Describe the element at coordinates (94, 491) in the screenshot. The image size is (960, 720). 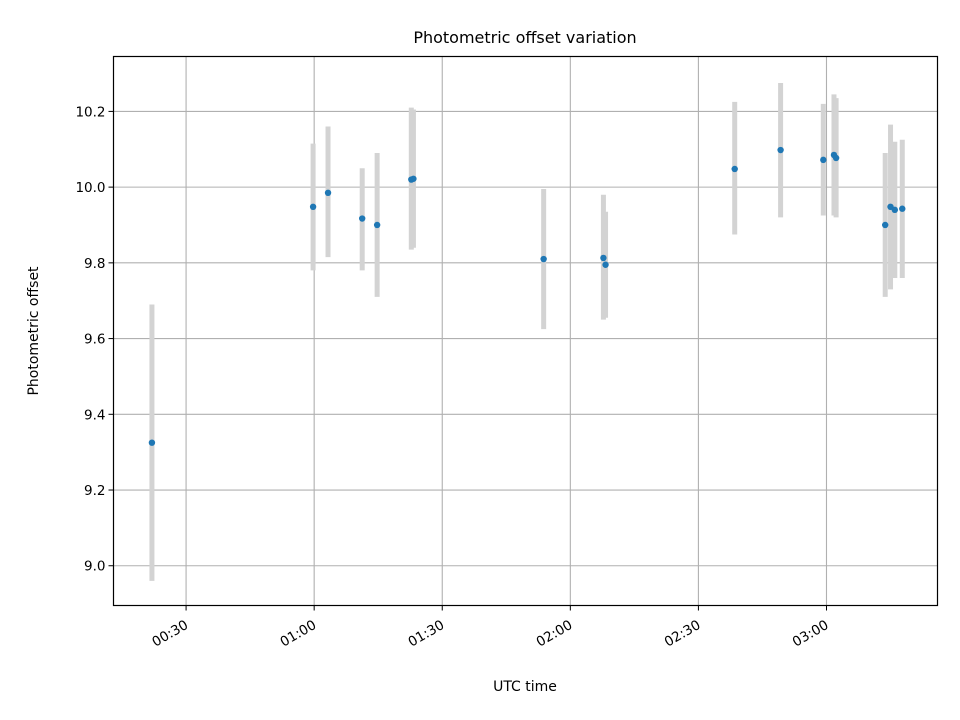
I see `y-tick-label: 9.2` at that location.